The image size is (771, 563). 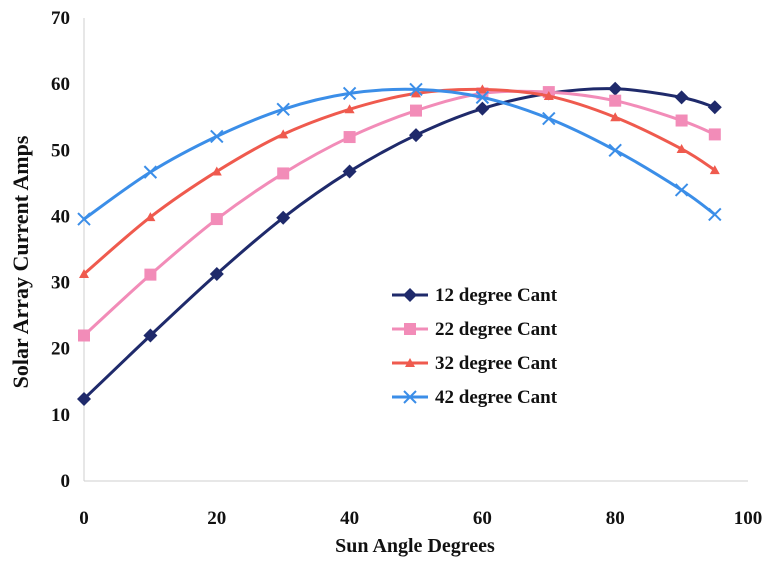 What do you see at coordinates (20, 261) in the screenshot?
I see `y-axis-title: Solar Array Current Amps` at bounding box center [20, 261].